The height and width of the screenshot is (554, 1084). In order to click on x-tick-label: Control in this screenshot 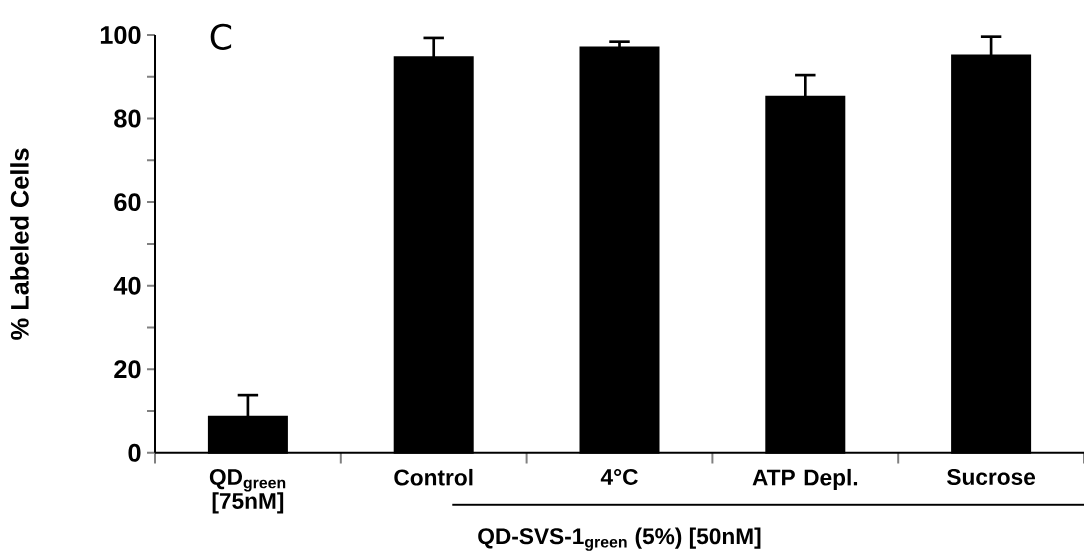, I will do `click(433, 477)`.